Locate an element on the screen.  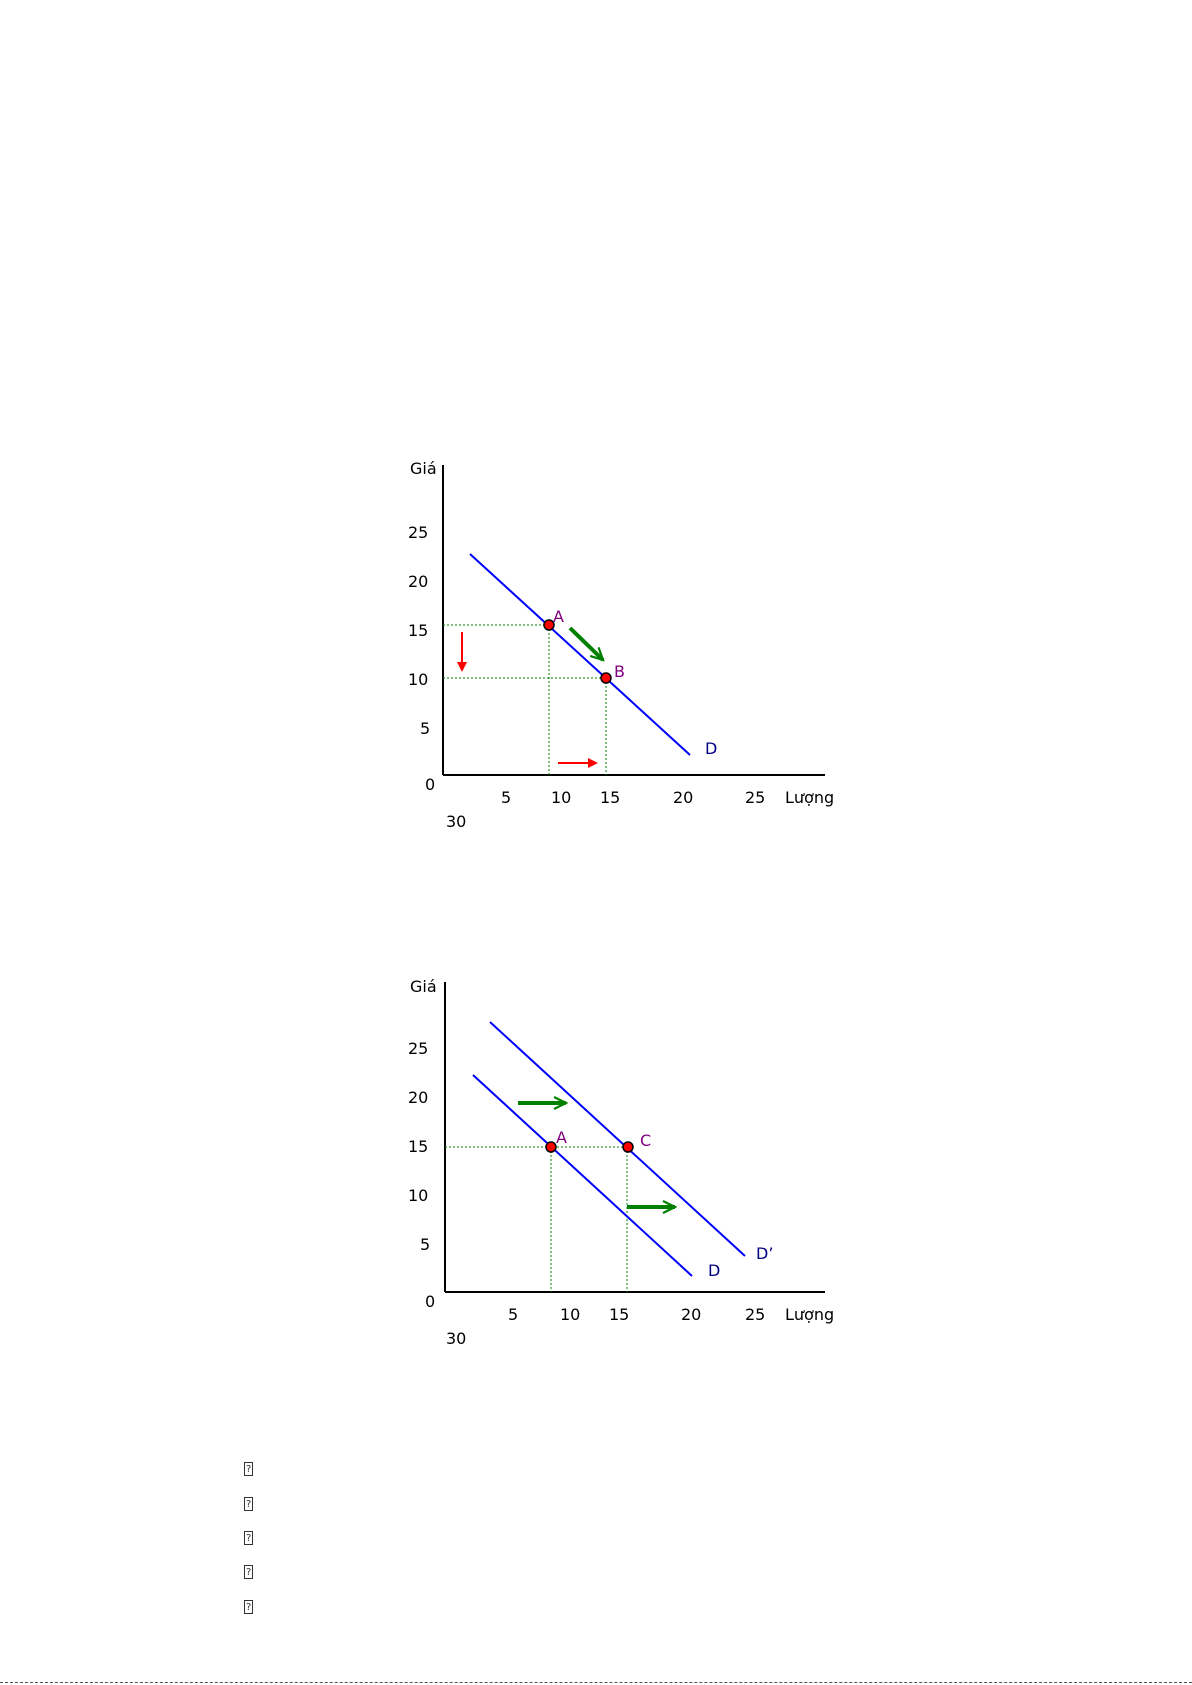
demand-curve-d-prime is located at coordinates (617, 1139).